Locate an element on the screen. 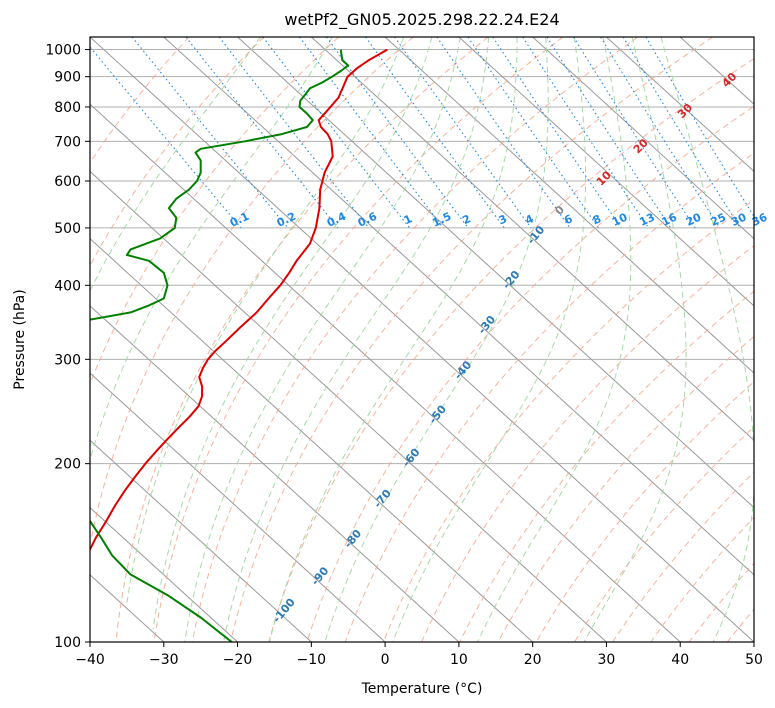 This screenshot has height=708, width=775. y-tick-label: 900 is located at coordinates (67, 78).